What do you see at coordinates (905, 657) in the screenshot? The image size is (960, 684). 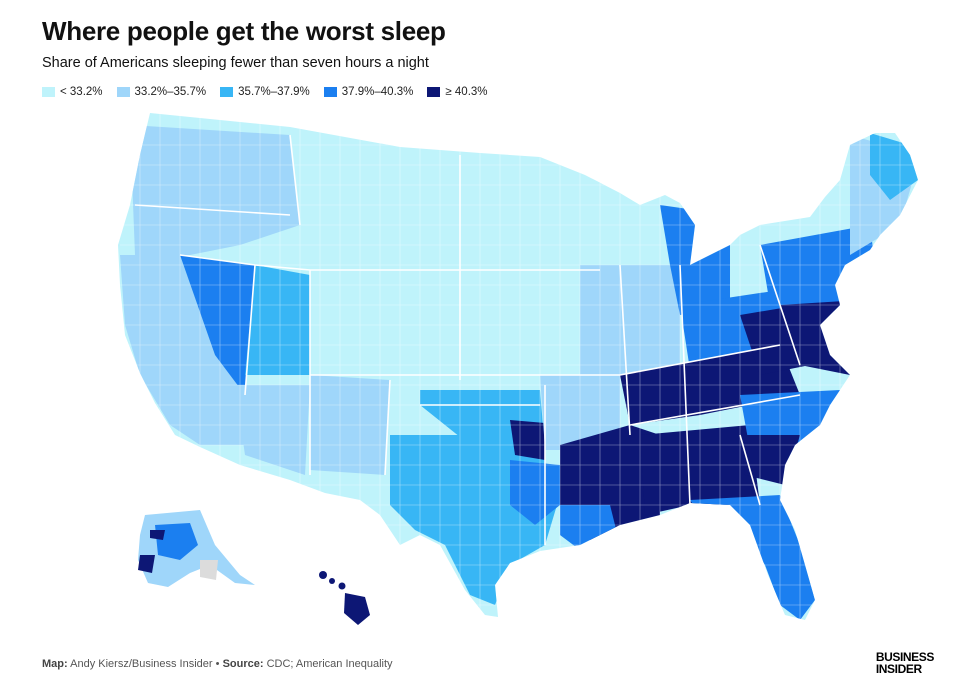 I see `logo-line-1: BUSINESS` at bounding box center [905, 657].